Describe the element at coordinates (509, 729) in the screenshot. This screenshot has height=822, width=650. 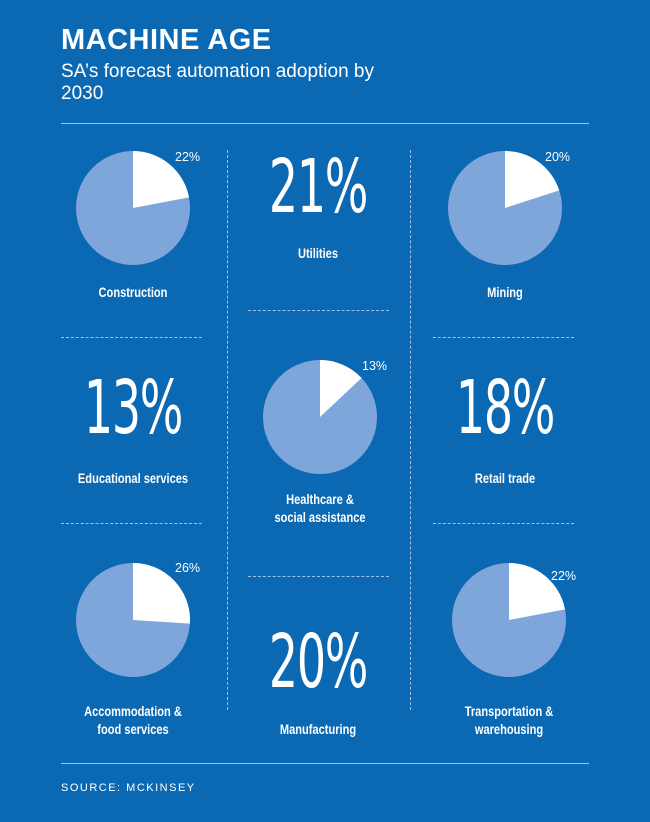
I see `sector-label-line: warehousing` at that location.